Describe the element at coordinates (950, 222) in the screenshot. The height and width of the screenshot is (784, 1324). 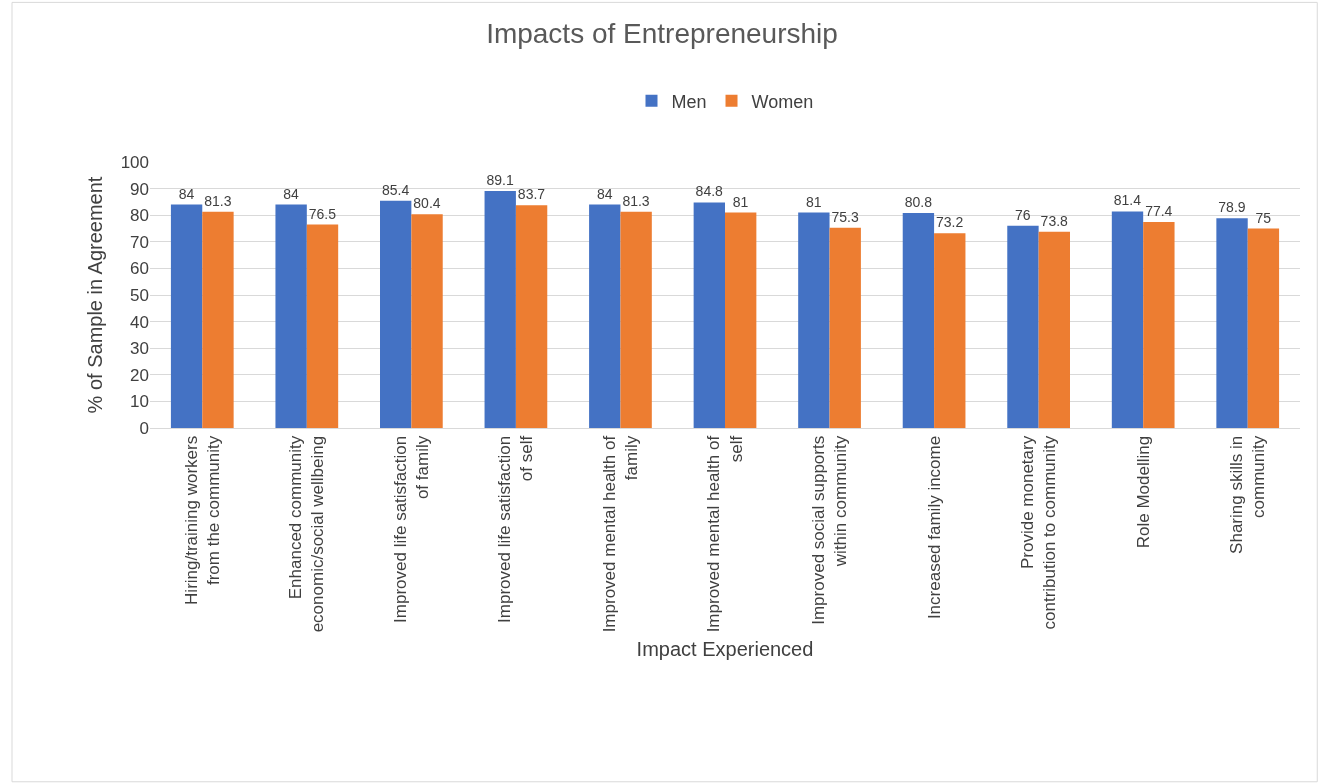
I see `data-label: 73.2` at that location.